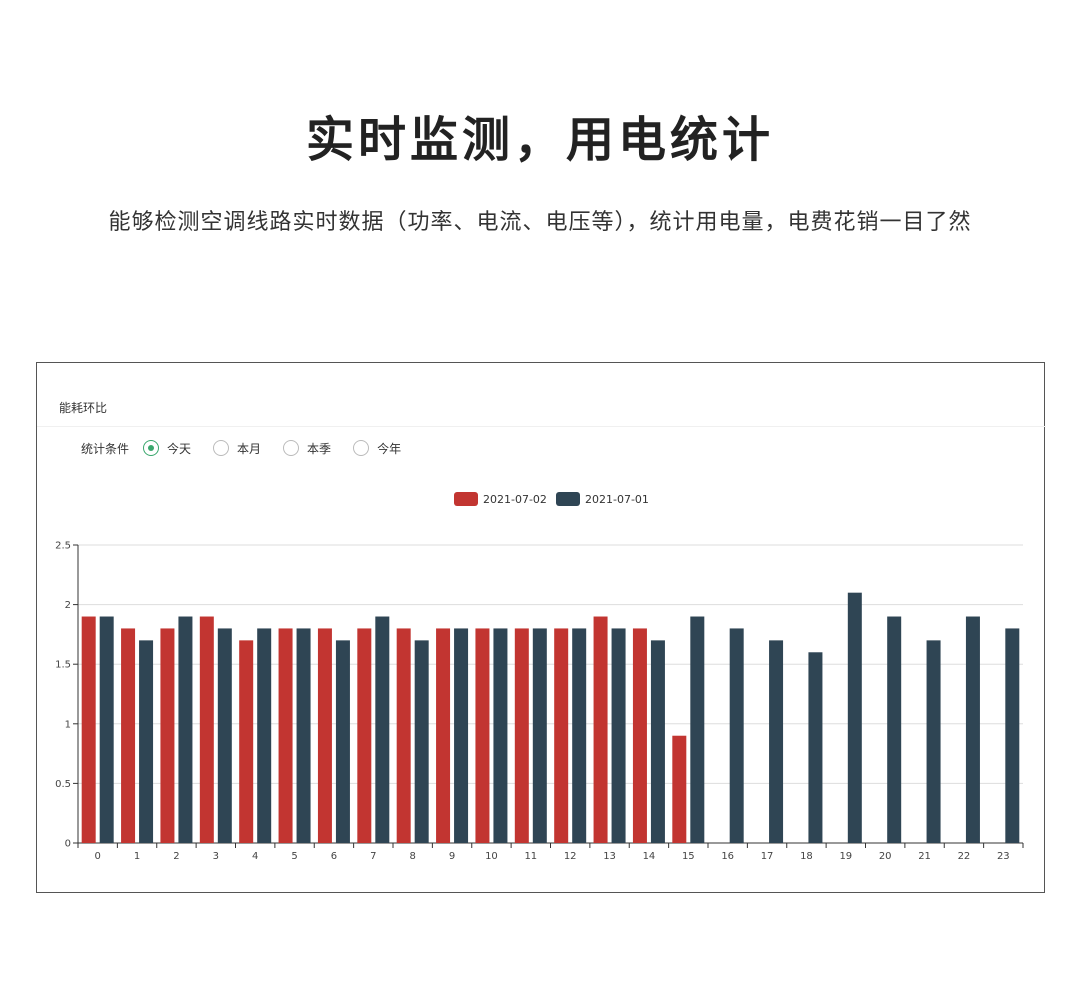 The image size is (1080, 998). I want to click on panel-divider, so click(541, 426).